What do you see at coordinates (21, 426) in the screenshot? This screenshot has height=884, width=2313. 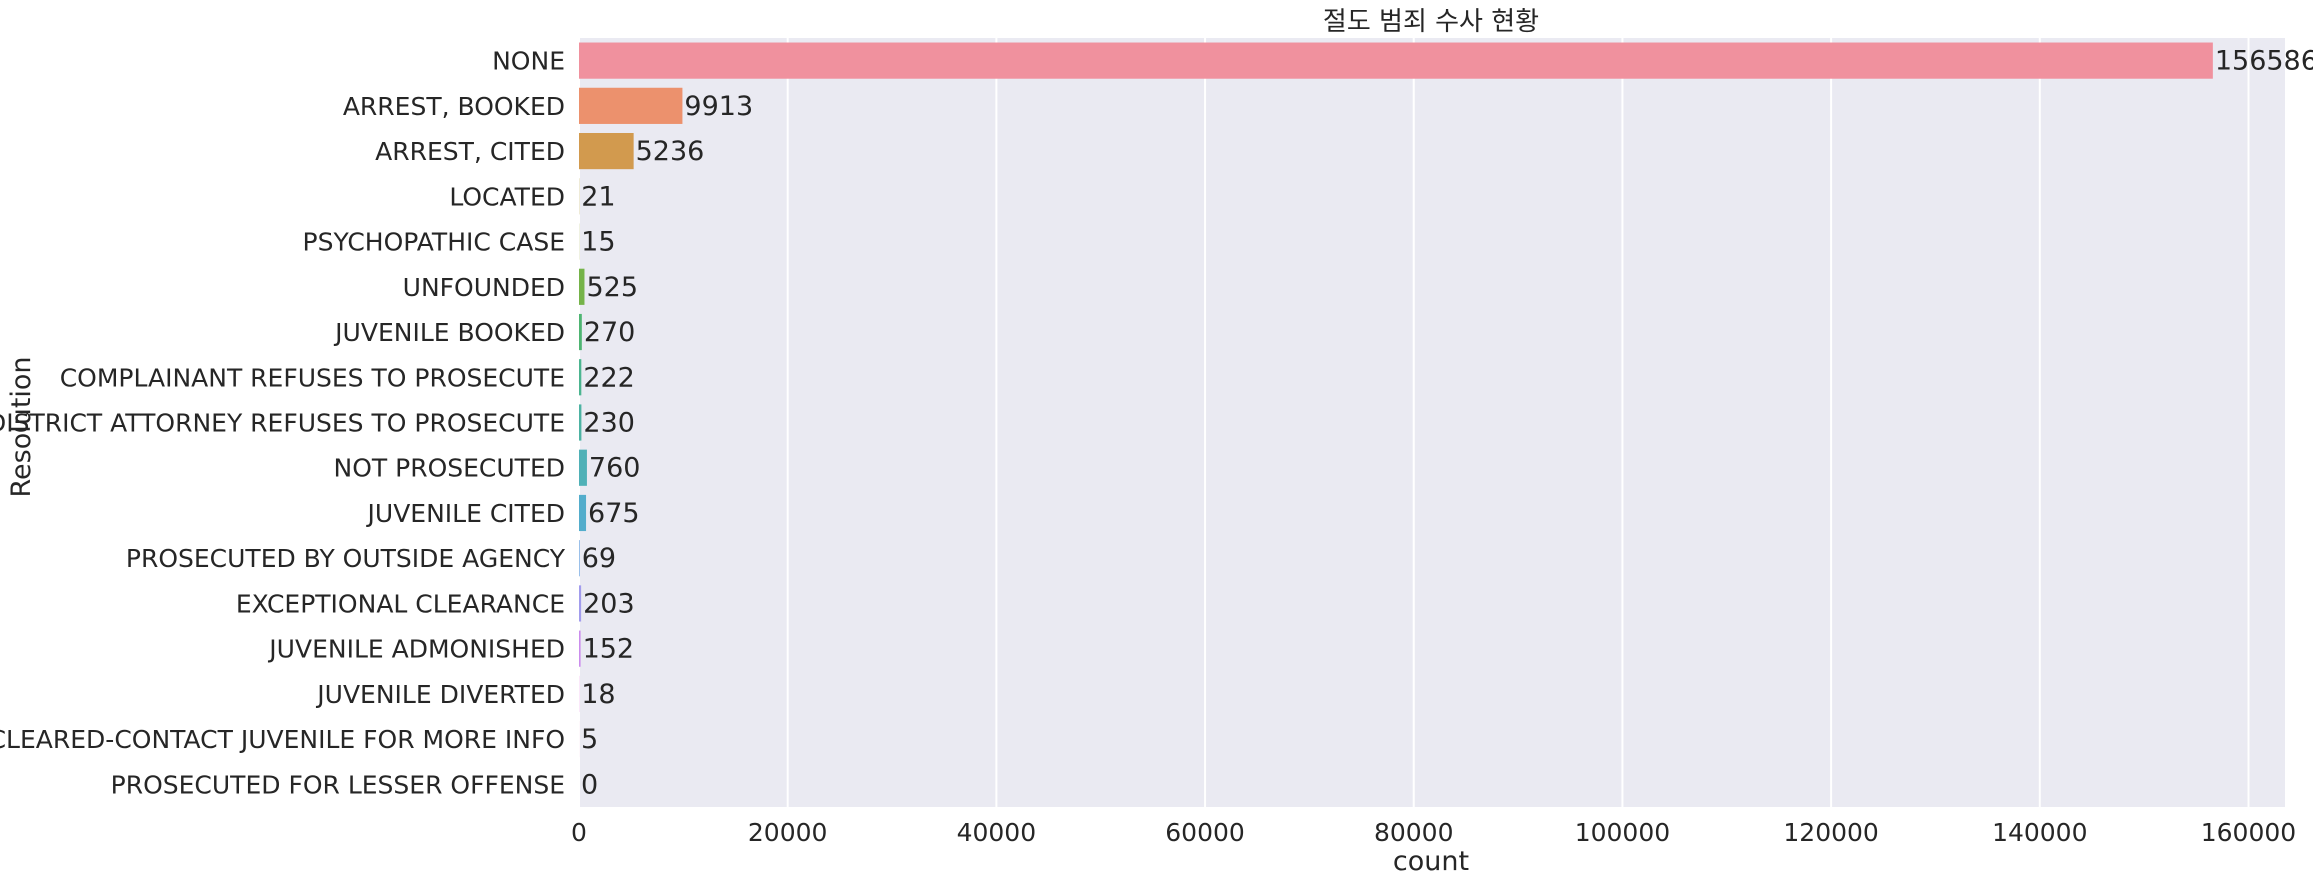 I see `y-axis-title: Resolution` at bounding box center [21, 426].